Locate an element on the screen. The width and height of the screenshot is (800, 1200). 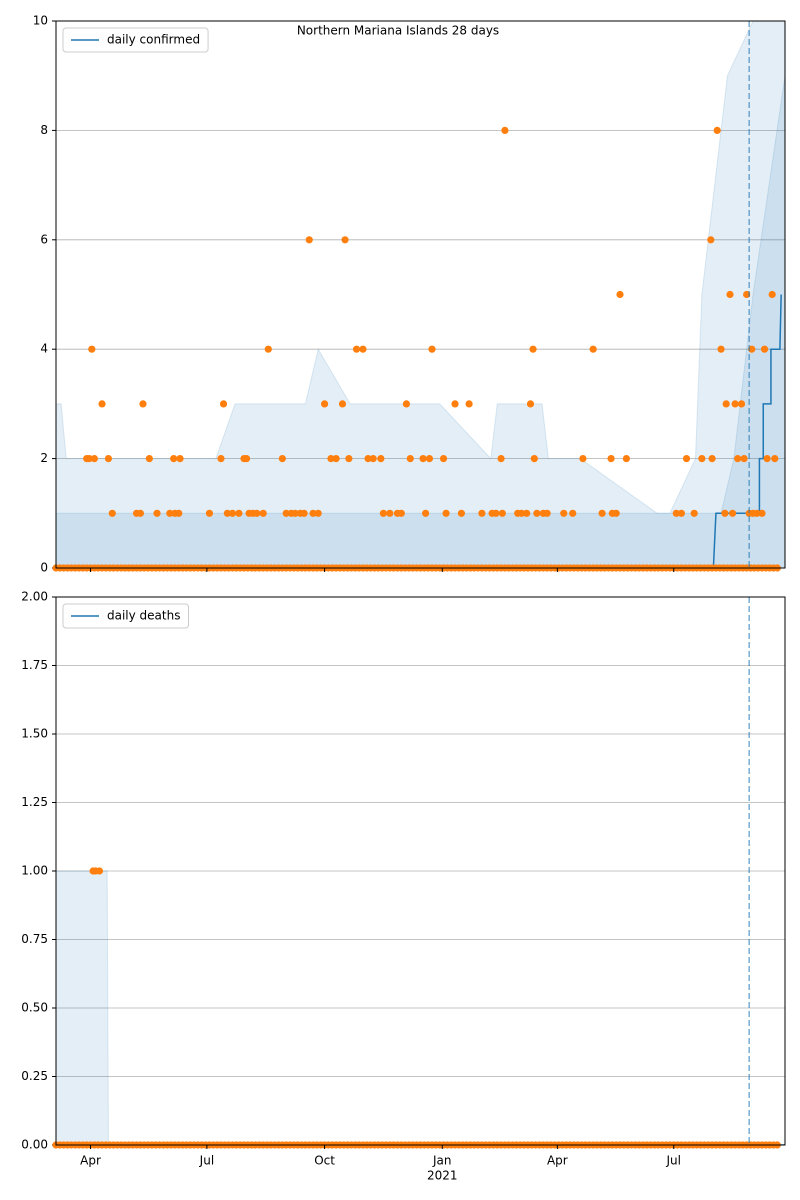
legend-box is located at coordinates (125, 616).